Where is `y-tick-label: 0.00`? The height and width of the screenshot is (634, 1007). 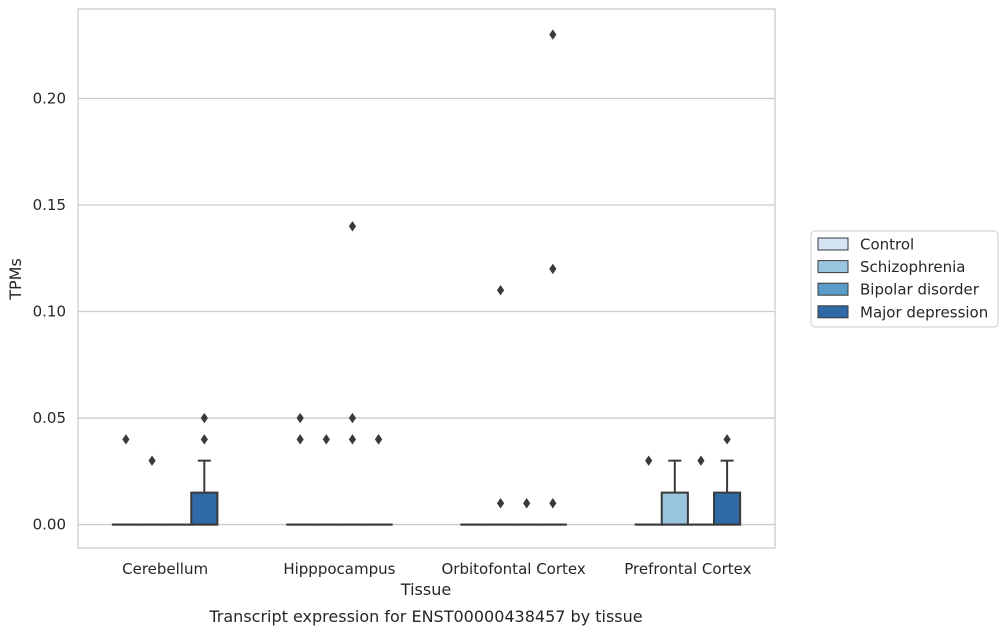
y-tick-label: 0.00 is located at coordinates (49, 525).